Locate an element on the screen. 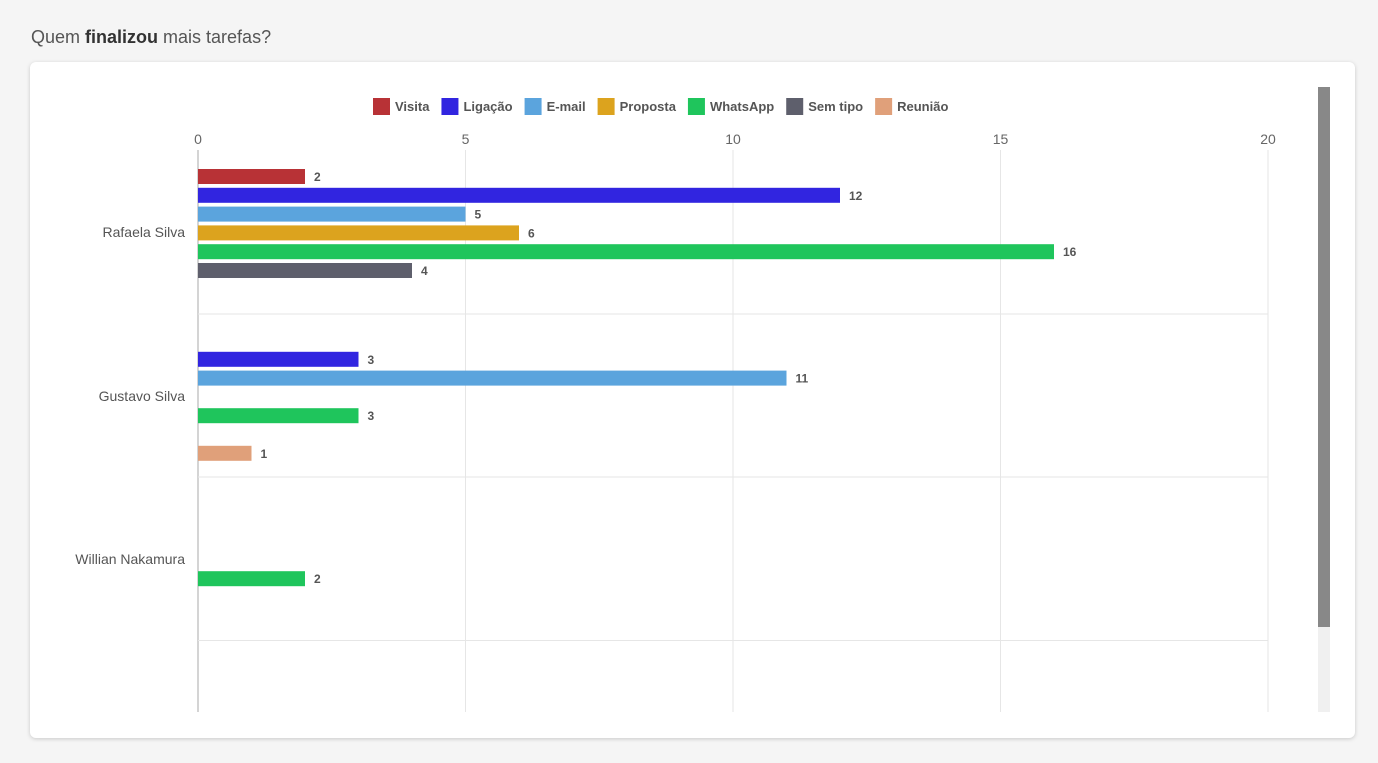 The height and width of the screenshot is (763, 1378). x-tick-label: 10 is located at coordinates (733, 139).